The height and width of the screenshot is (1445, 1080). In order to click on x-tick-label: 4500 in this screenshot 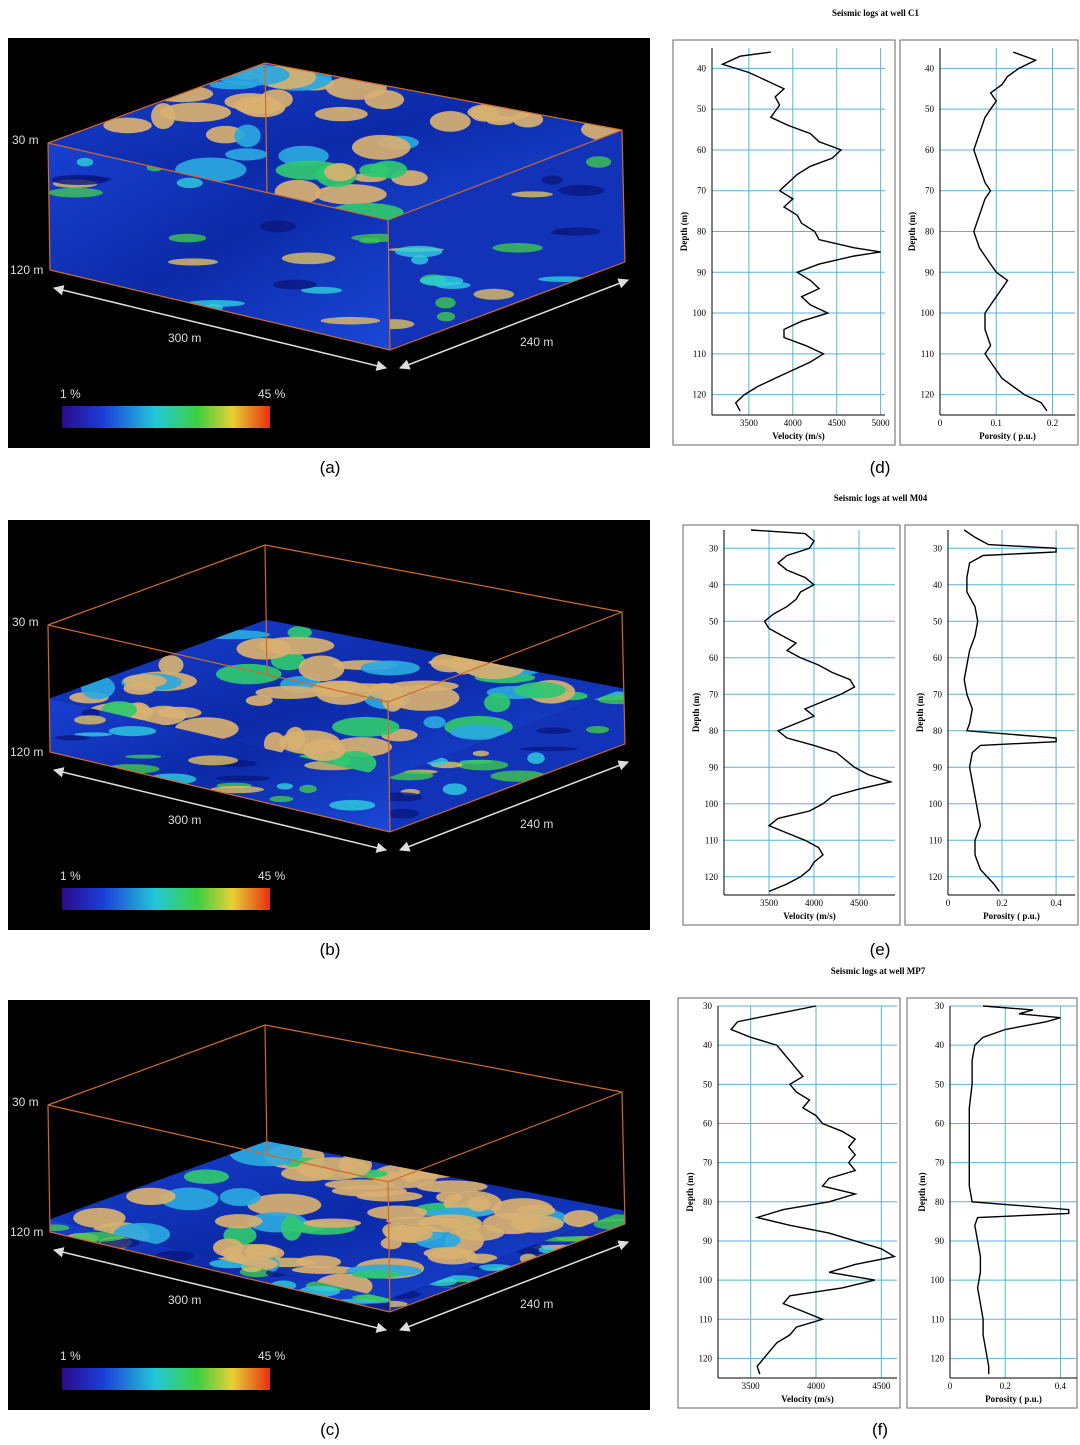, I will do `click(837, 423)`.